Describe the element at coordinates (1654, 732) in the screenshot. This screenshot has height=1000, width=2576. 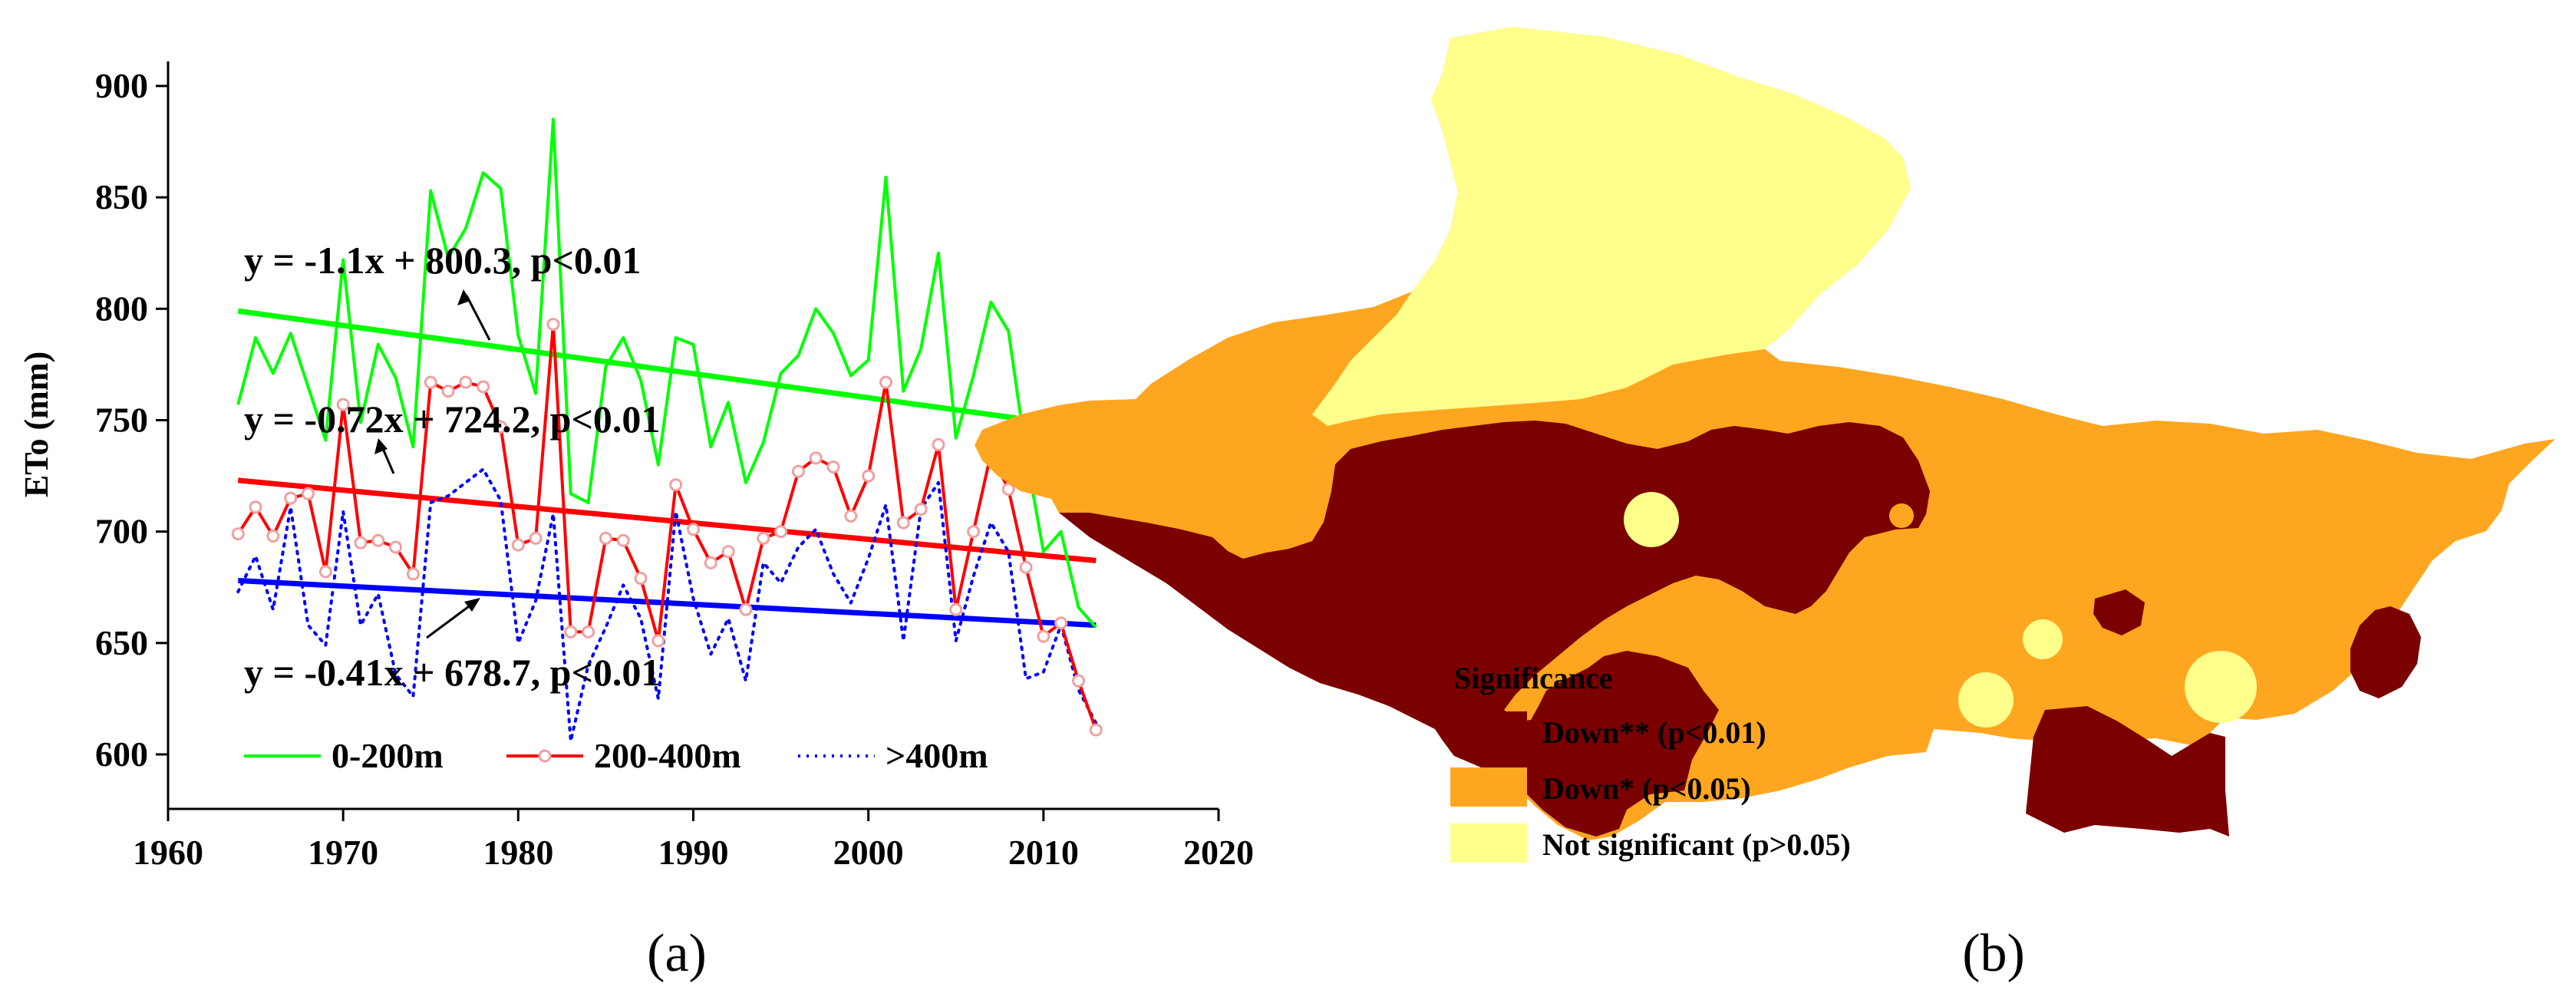
I see `map-legend-label-down-p001: Down** (p<0.01)` at that location.